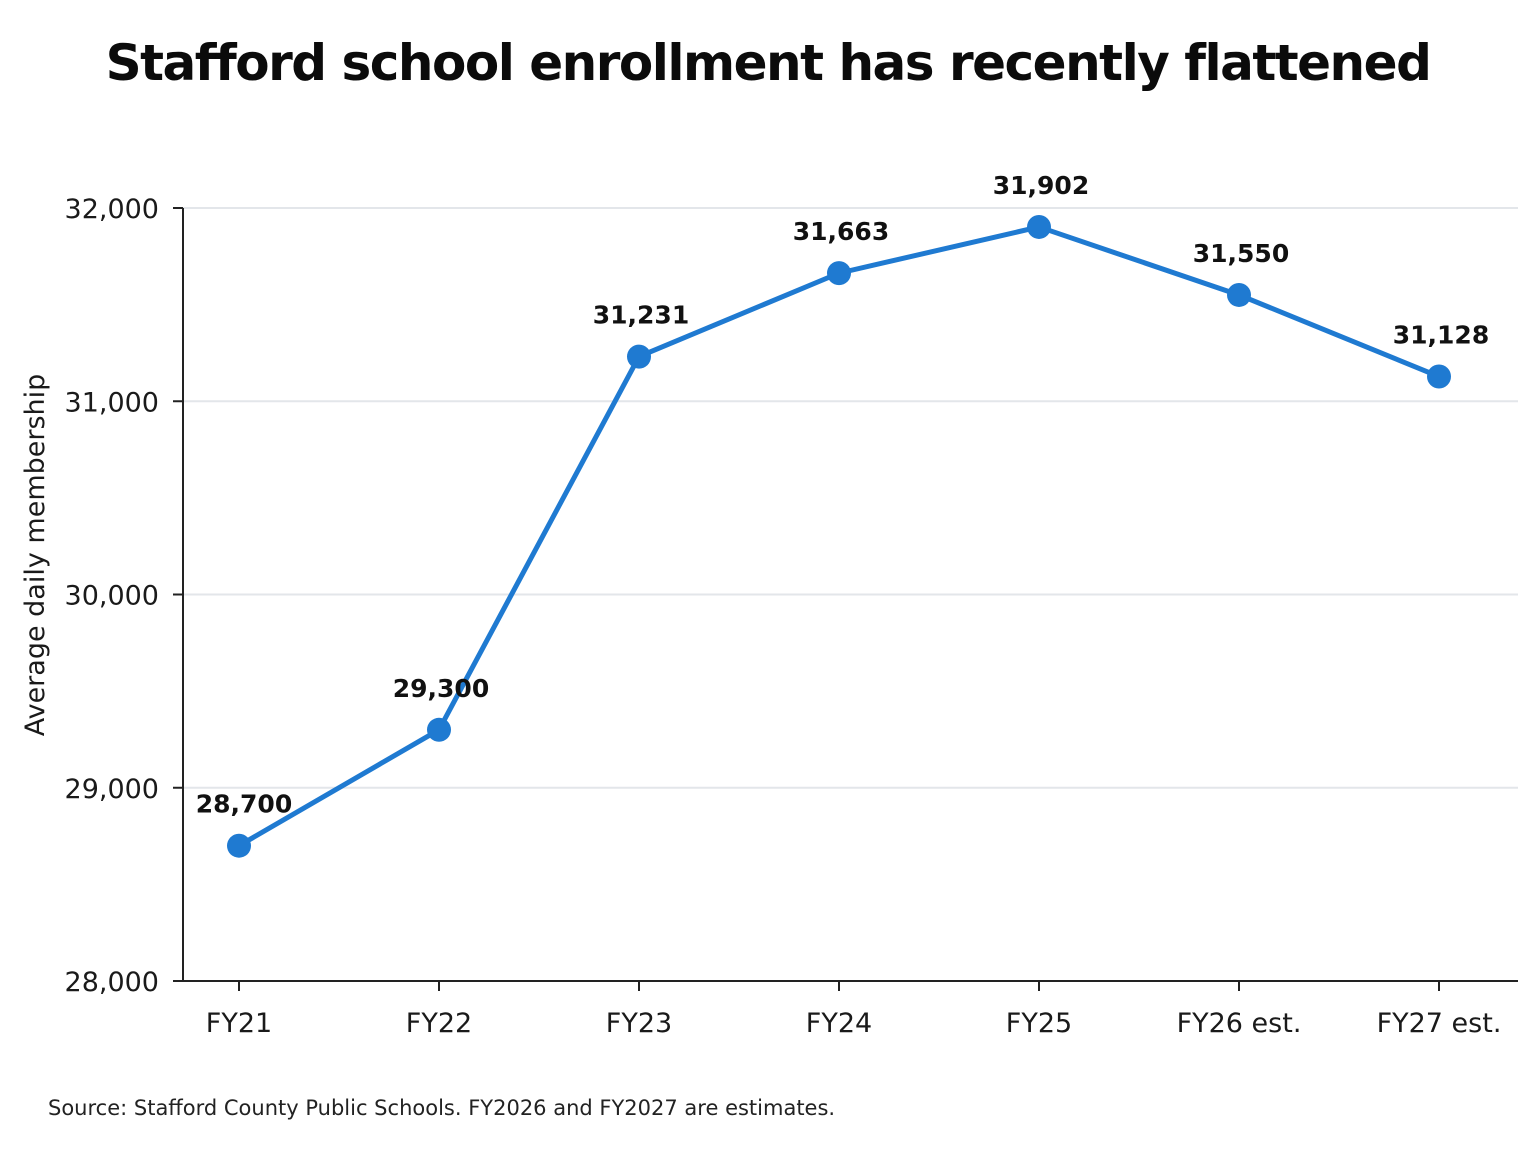 This screenshot has width=1536, height=1152. What do you see at coordinates (1439, 1023) in the screenshot?
I see `x-tick-label: FY27 est.` at bounding box center [1439, 1023].